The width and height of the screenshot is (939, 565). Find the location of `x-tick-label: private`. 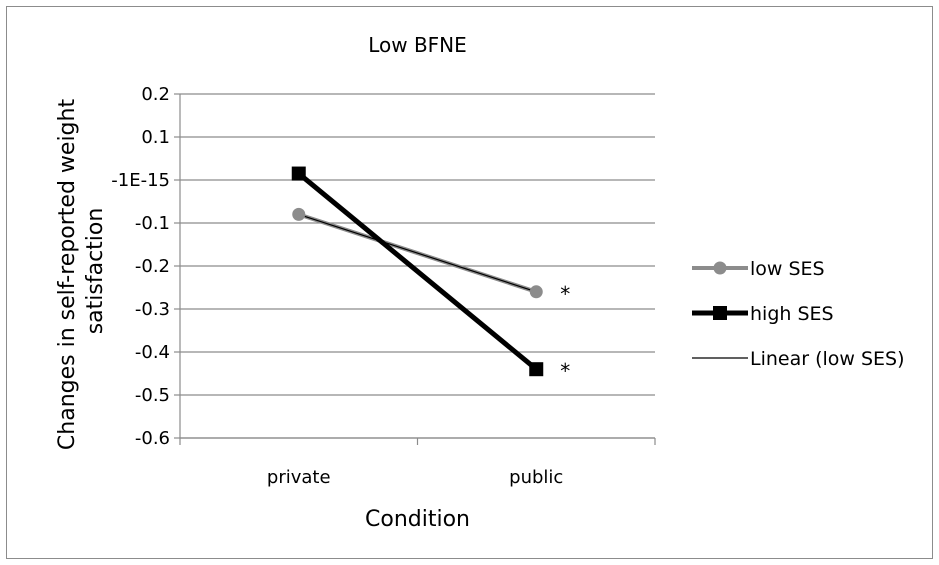

x-tick-label: private is located at coordinates (299, 477).